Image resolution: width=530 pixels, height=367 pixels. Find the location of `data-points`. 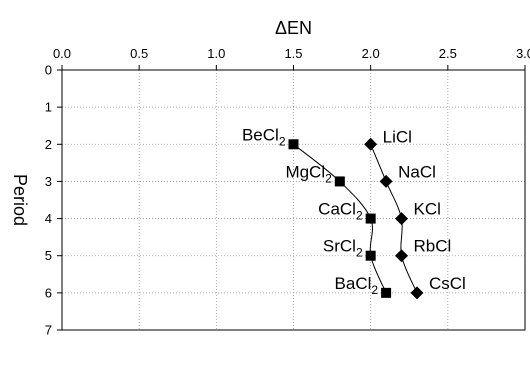

data-points is located at coordinates (356, 218).